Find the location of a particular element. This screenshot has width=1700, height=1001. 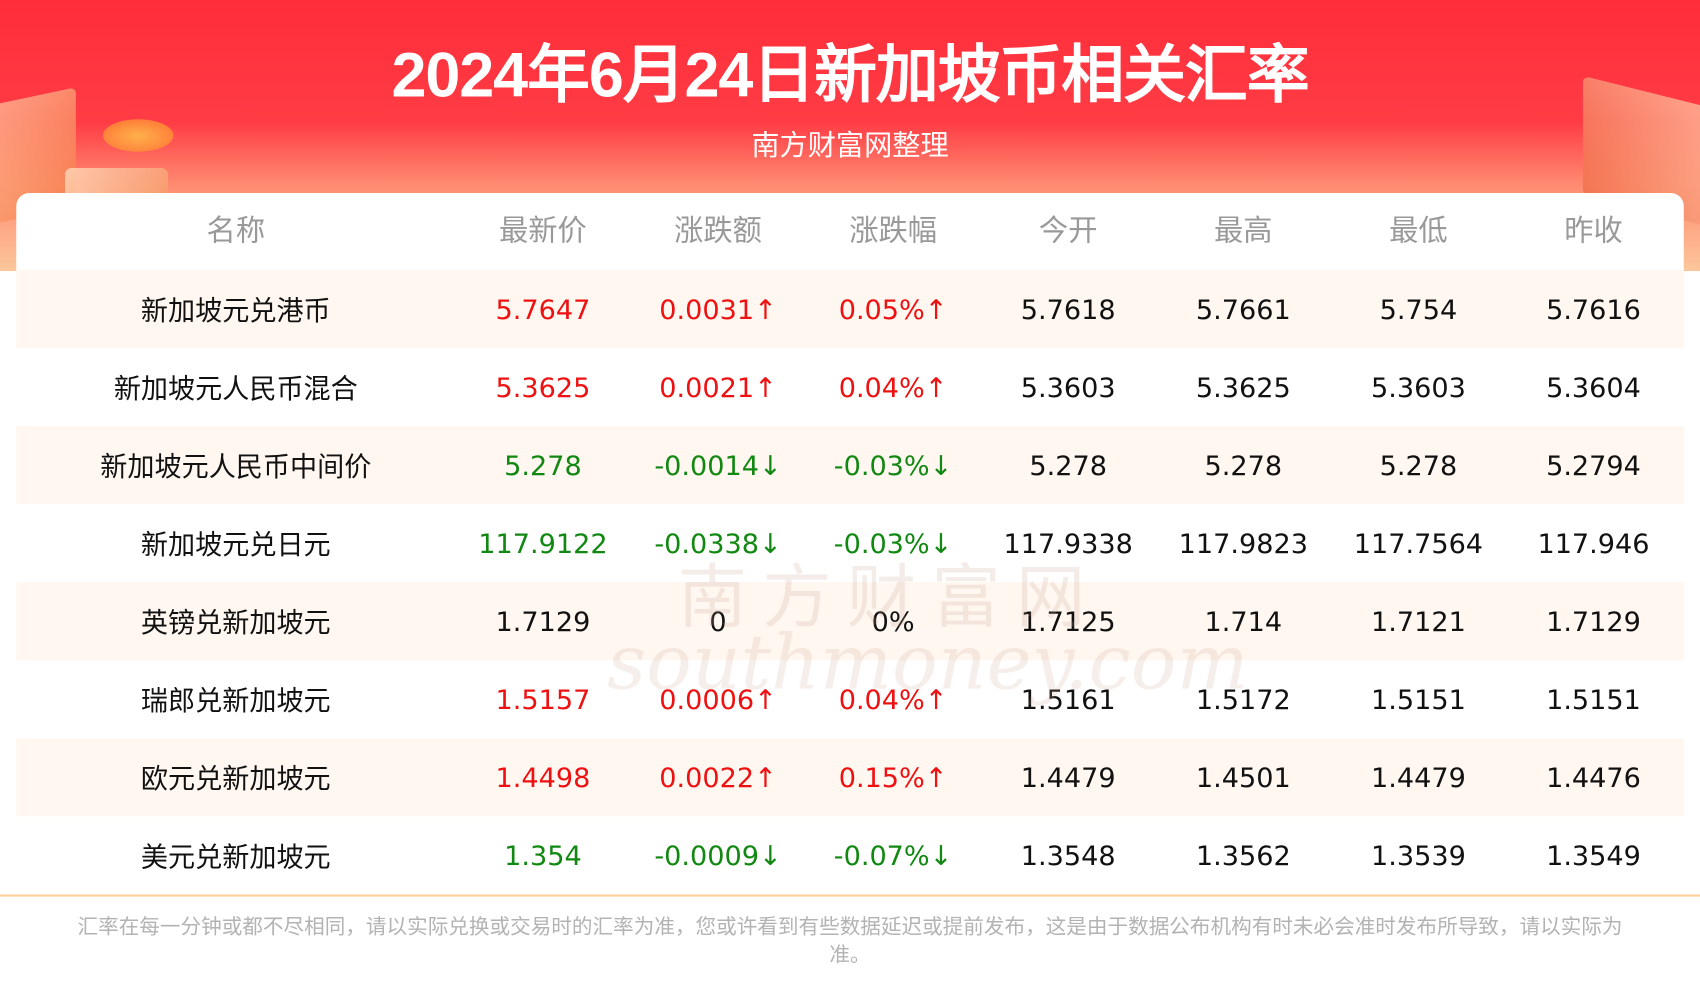

cell-latest: 5.7647 is located at coordinates (543, 309).